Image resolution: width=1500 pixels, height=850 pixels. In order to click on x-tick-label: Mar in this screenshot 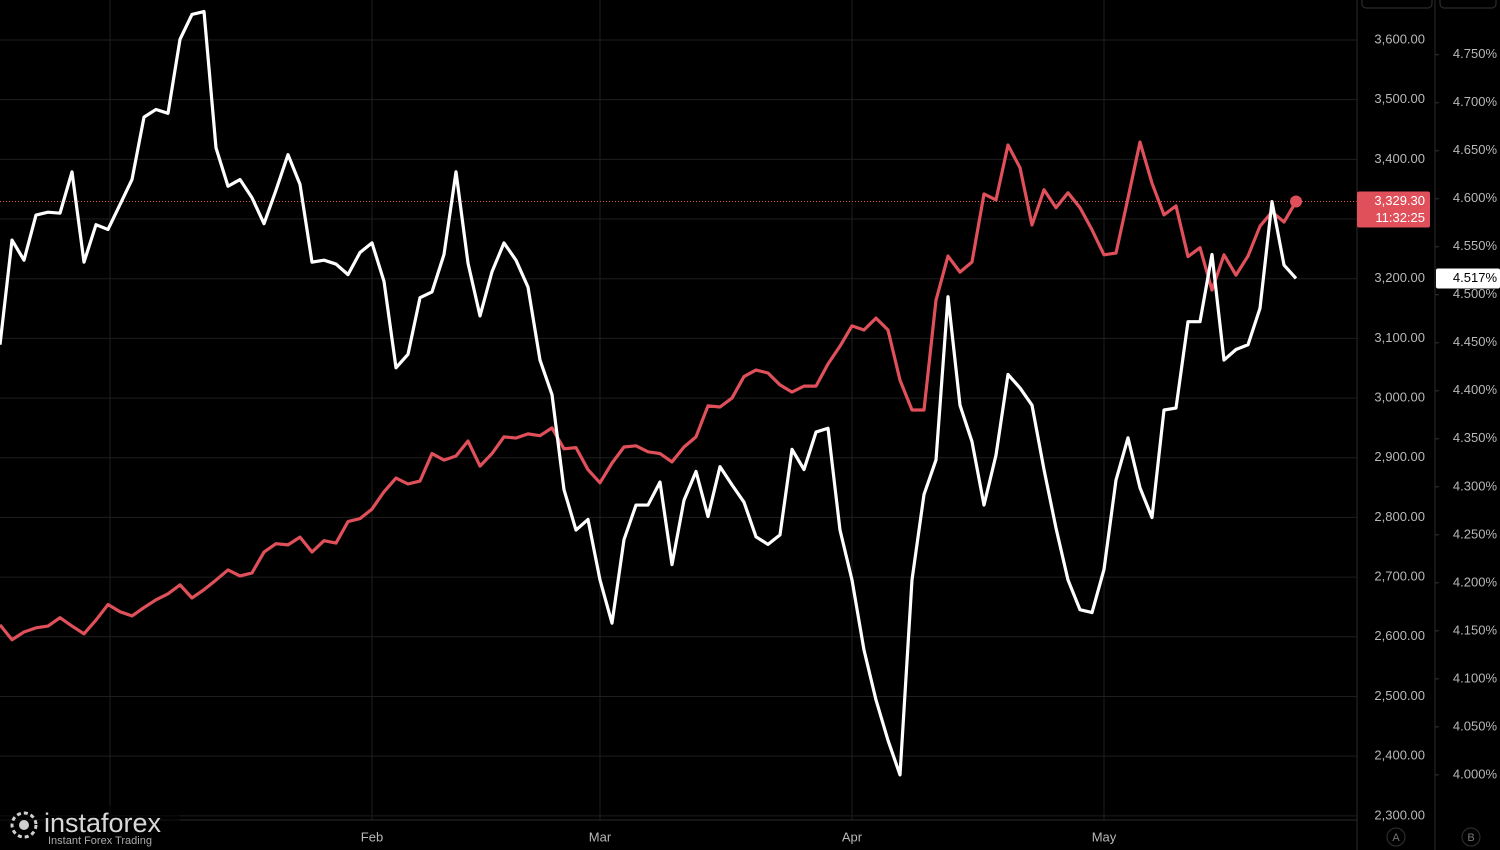, I will do `click(600, 836)`.